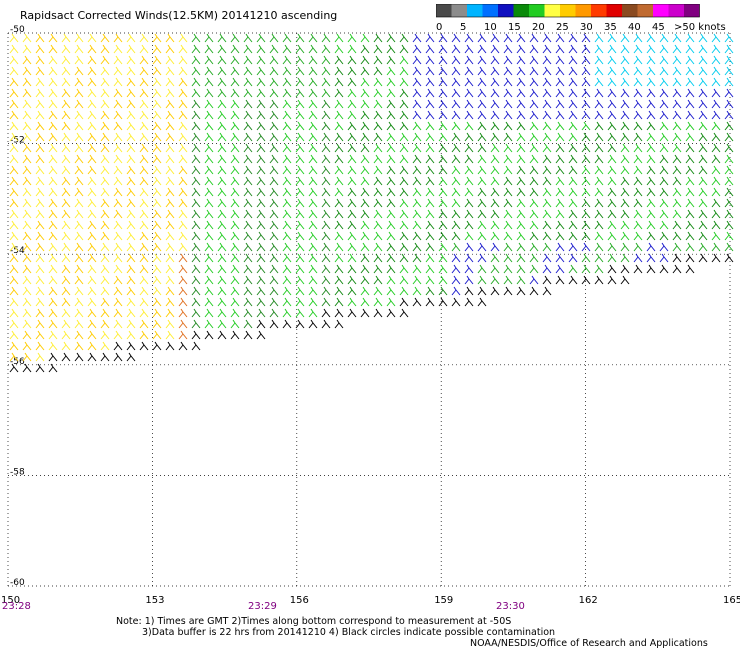  What do you see at coordinates (443, 600) in the screenshot?
I see `longitude-label: 159` at bounding box center [443, 600].